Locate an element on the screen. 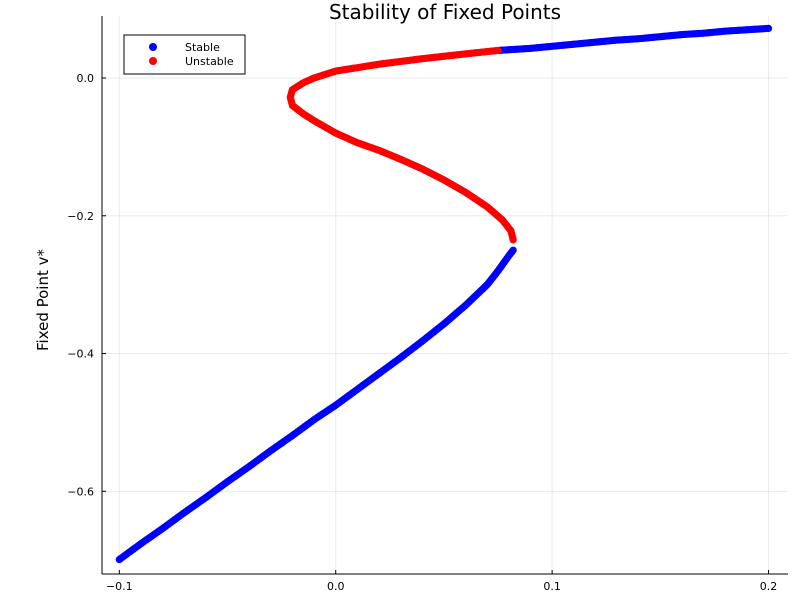 The image size is (800, 600). y-axis-label: Fixed Point v* is located at coordinates (43, 299).